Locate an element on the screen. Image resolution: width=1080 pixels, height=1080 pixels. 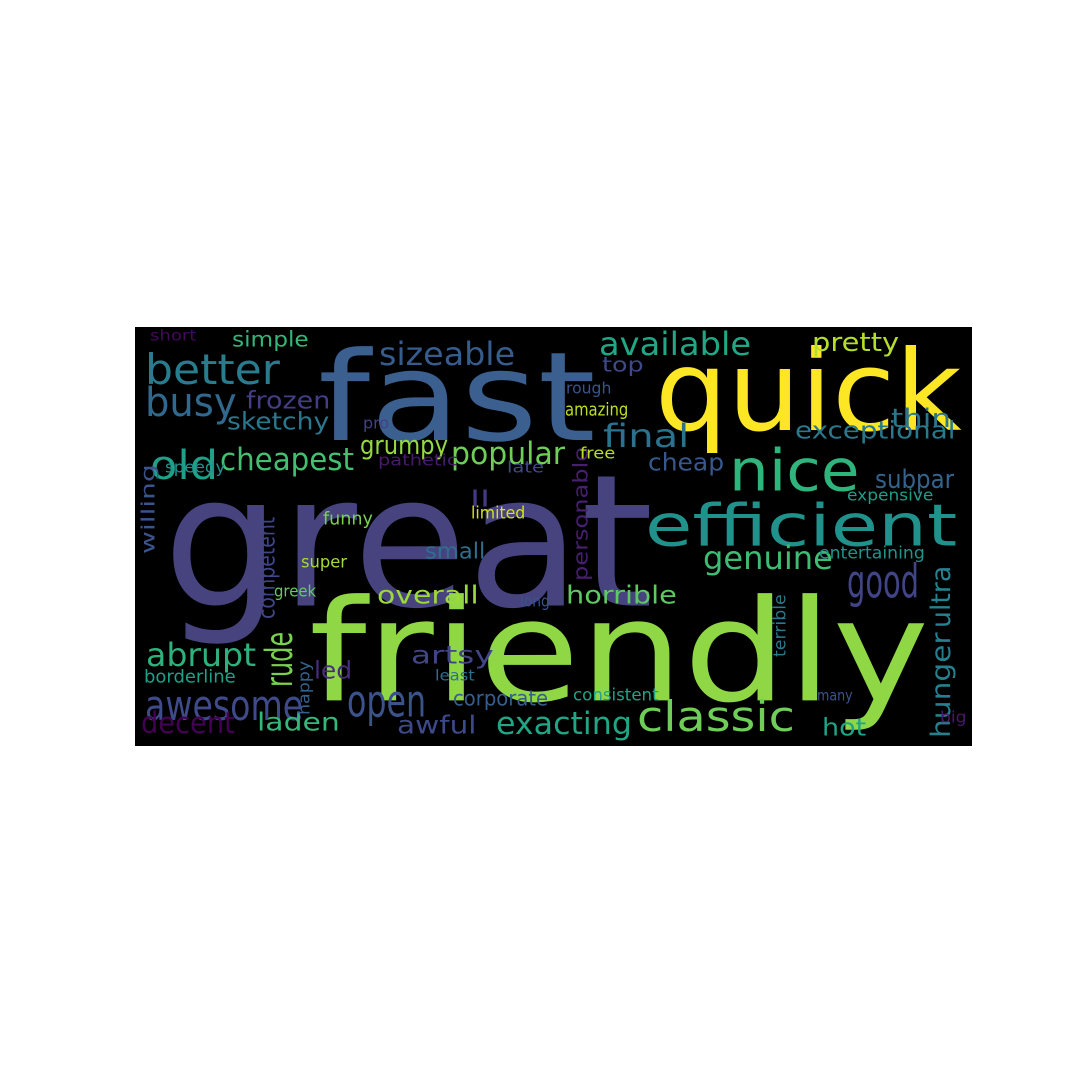
word-fast: fast is located at coordinates (457, 398).